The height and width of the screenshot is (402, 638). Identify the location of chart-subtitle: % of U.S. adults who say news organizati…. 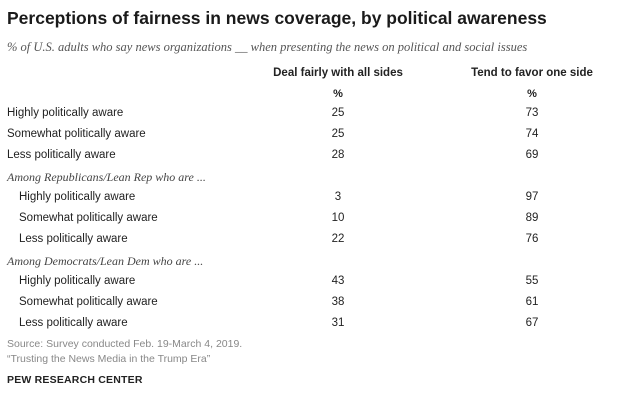
(267, 47).